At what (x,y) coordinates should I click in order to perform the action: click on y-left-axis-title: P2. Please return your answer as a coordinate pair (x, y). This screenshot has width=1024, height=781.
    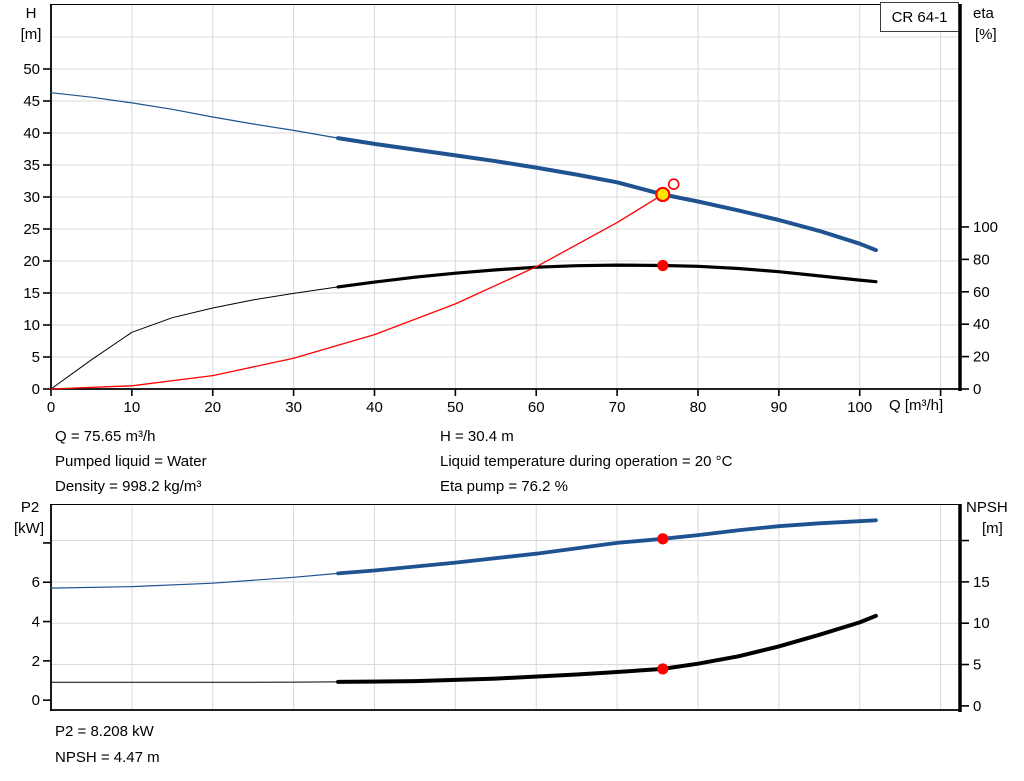
    Looking at the image, I should click on (30, 507).